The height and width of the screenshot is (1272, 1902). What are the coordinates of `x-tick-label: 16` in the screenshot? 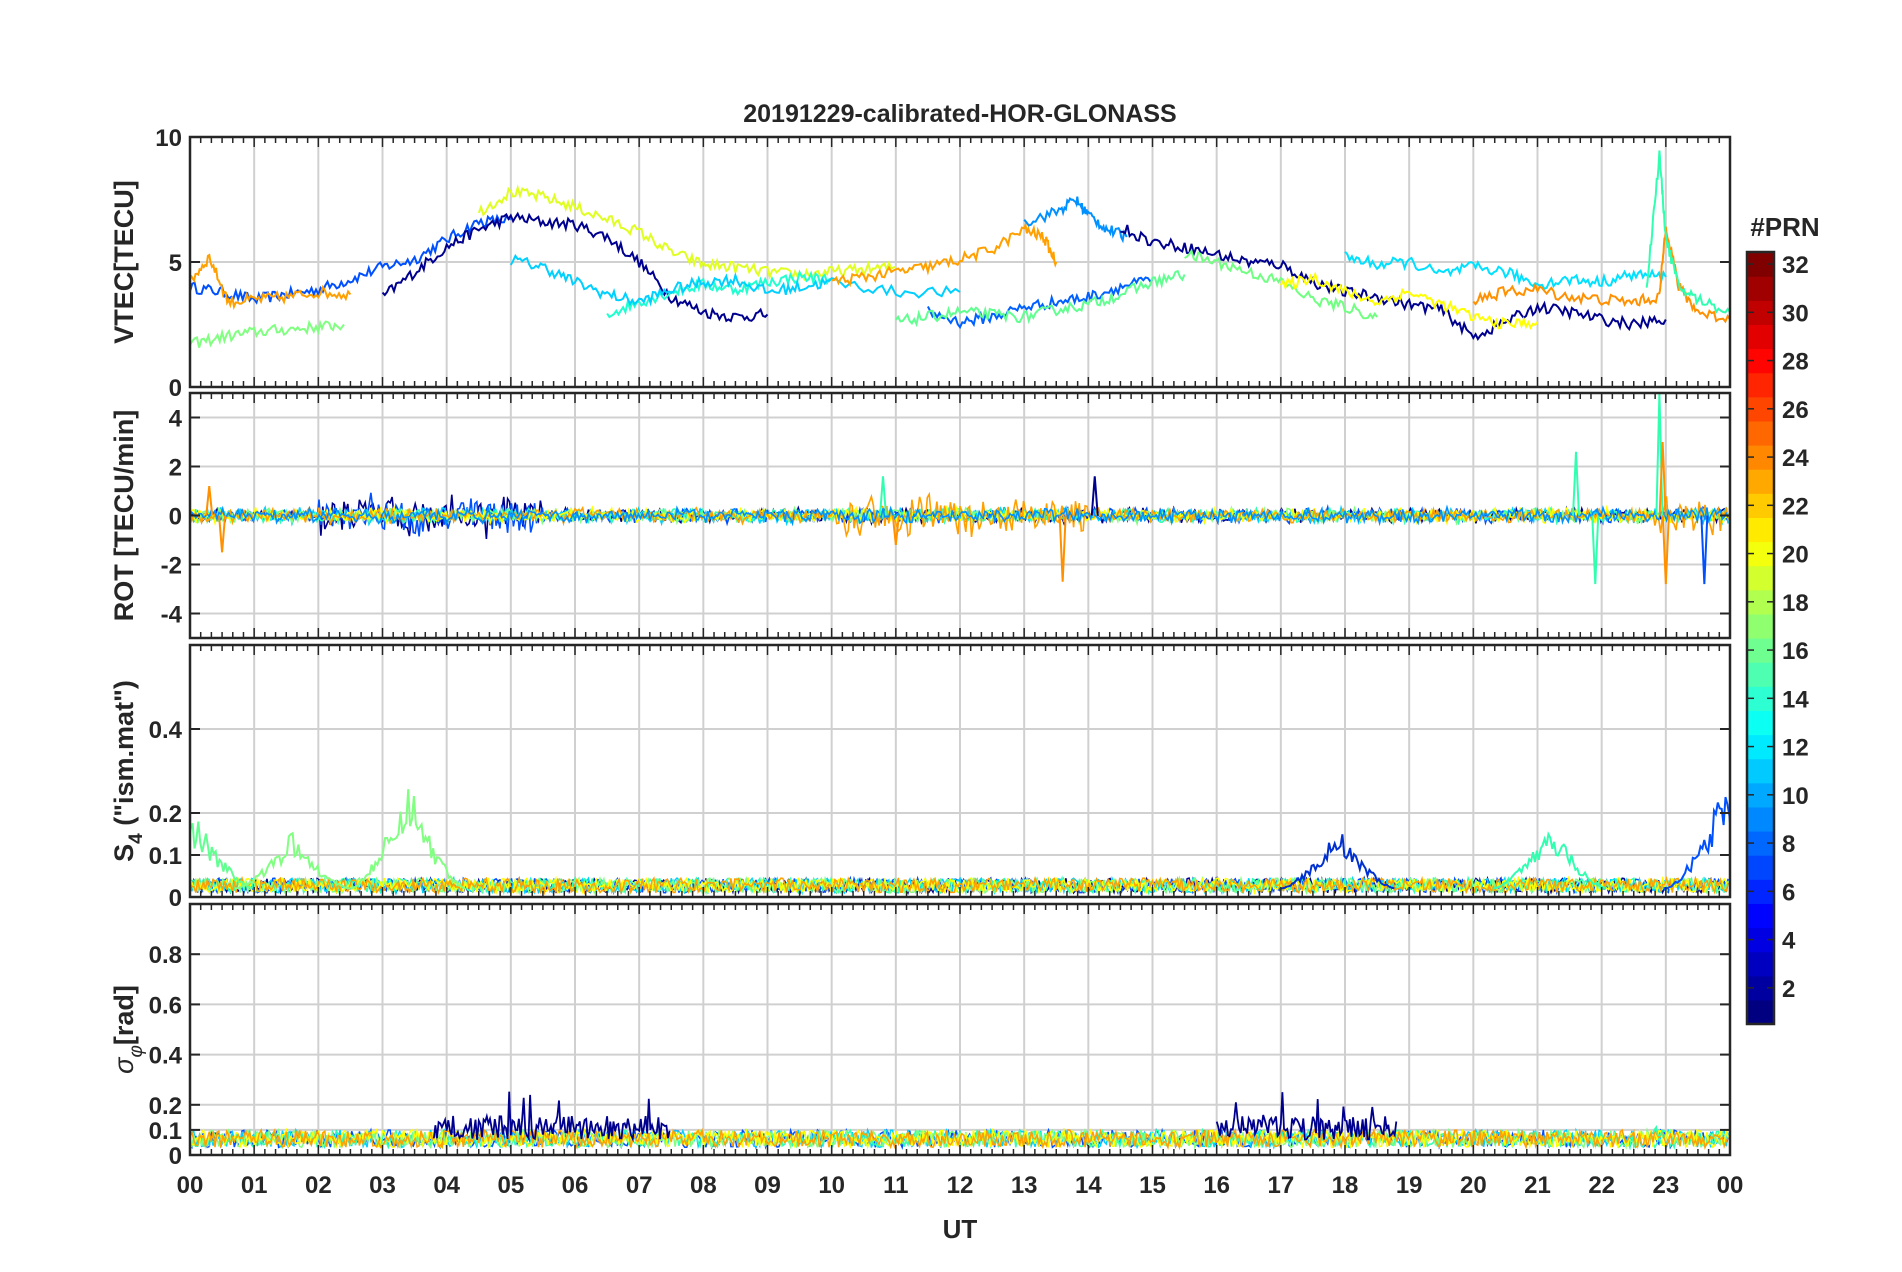 It's located at (1216, 1185).